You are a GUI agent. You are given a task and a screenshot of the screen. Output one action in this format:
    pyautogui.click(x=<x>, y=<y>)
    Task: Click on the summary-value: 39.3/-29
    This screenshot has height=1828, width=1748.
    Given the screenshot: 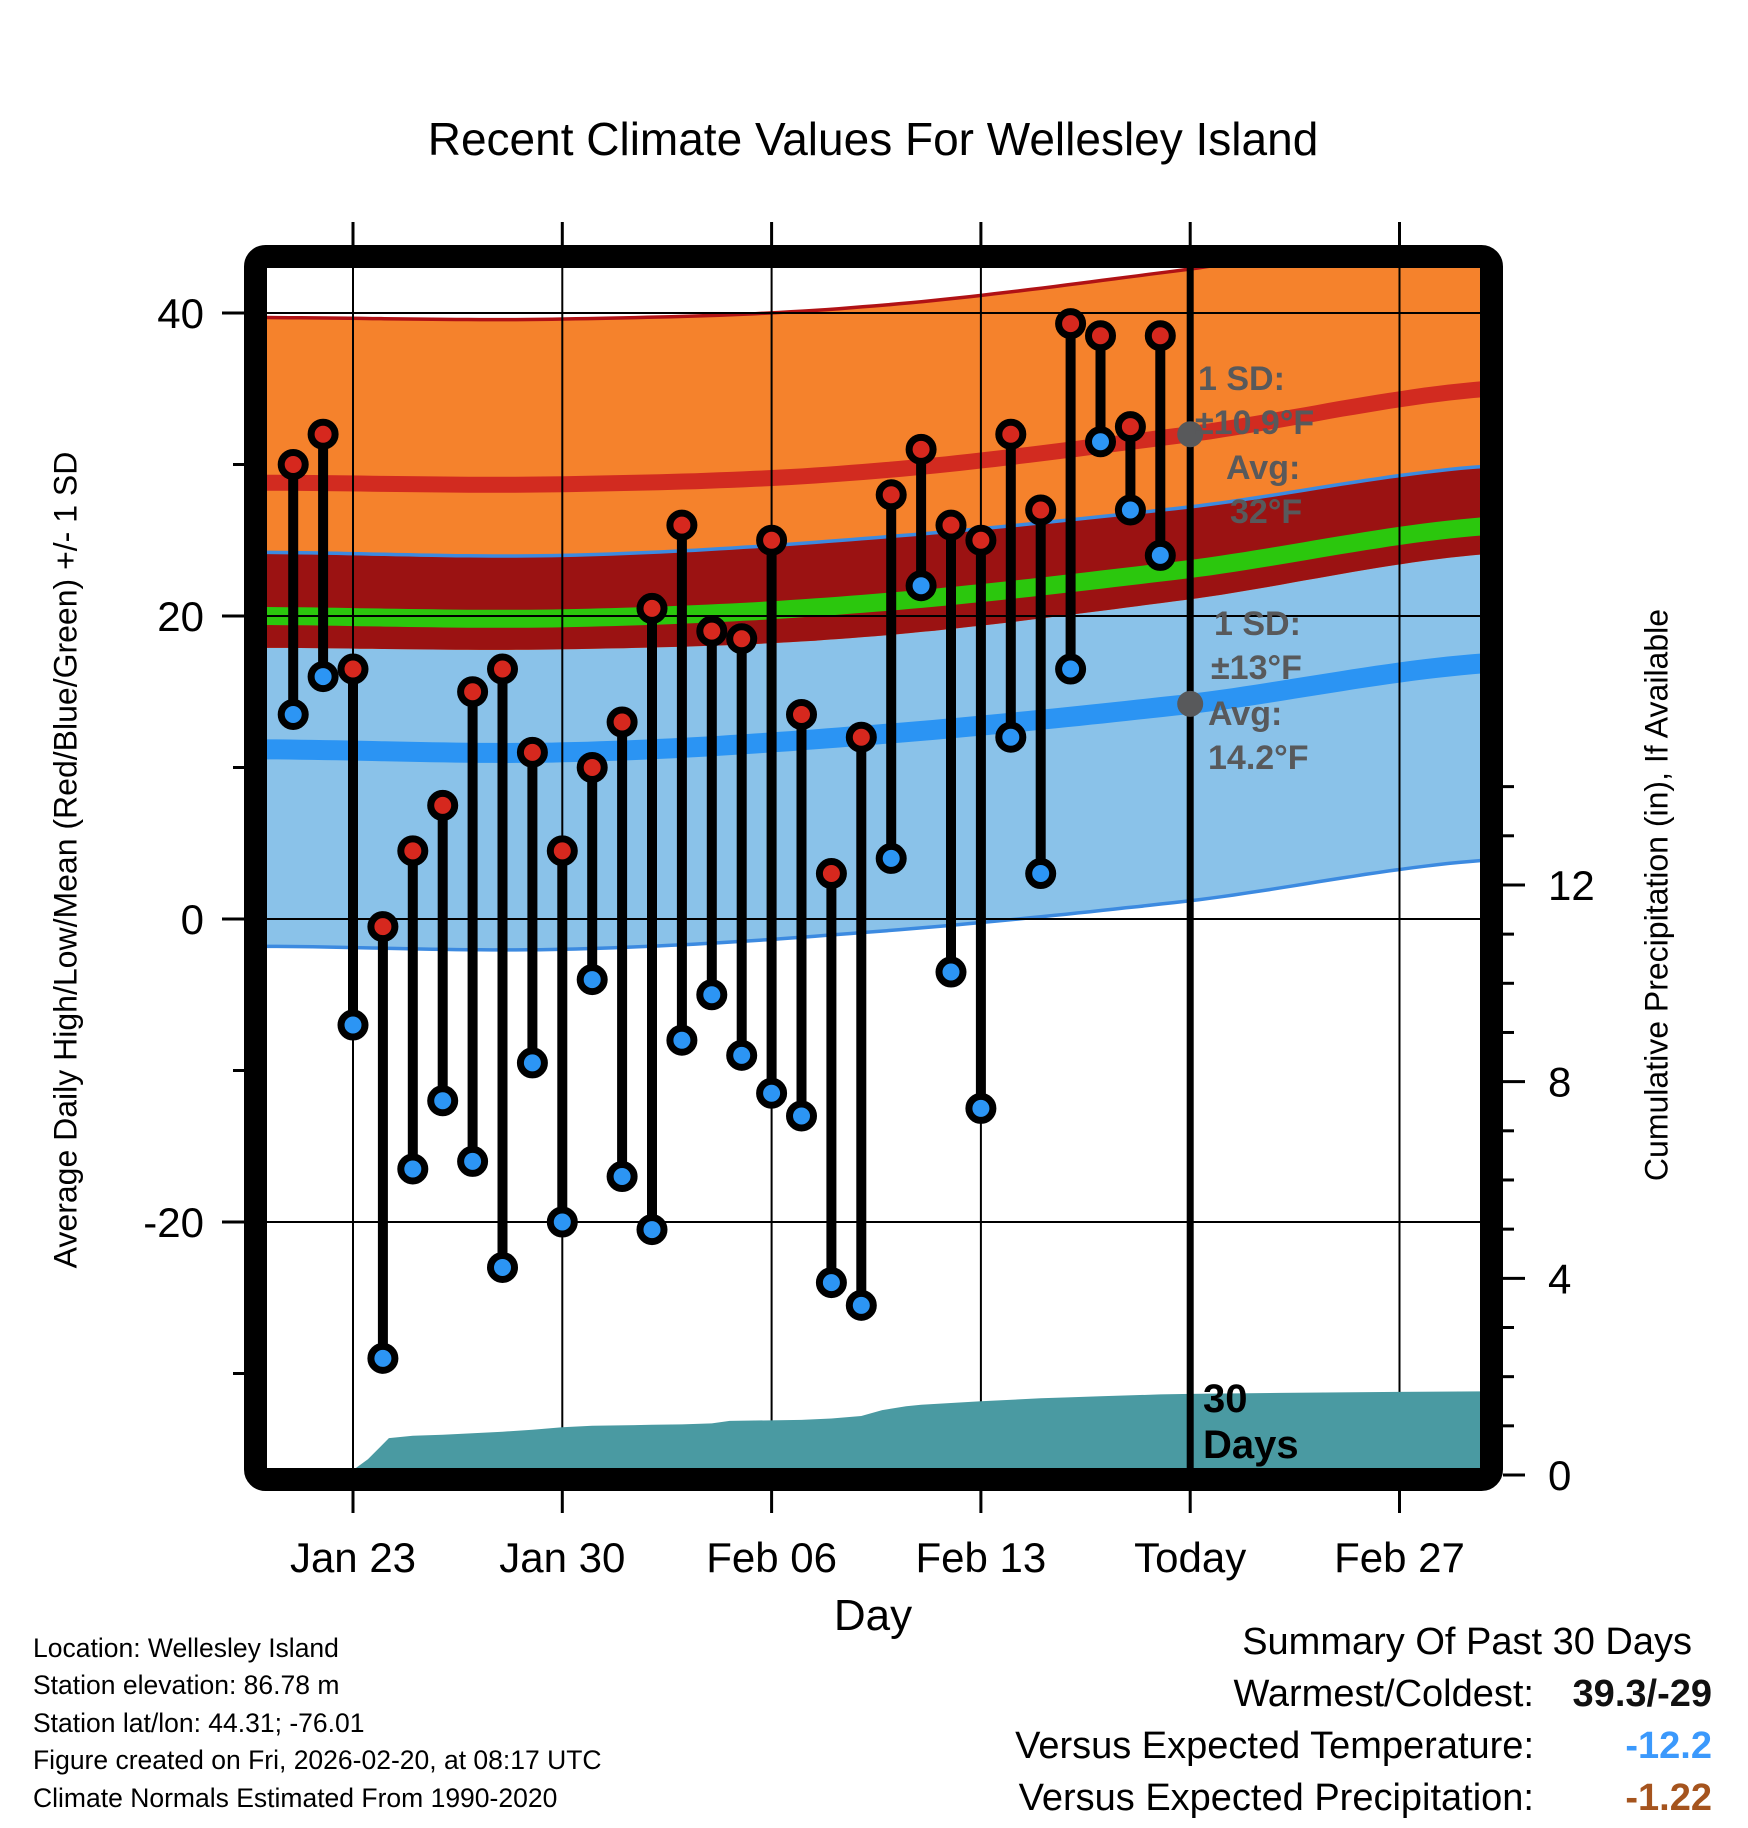 What is the action you would take?
    pyautogui.click(x=1642, y=1694)
    